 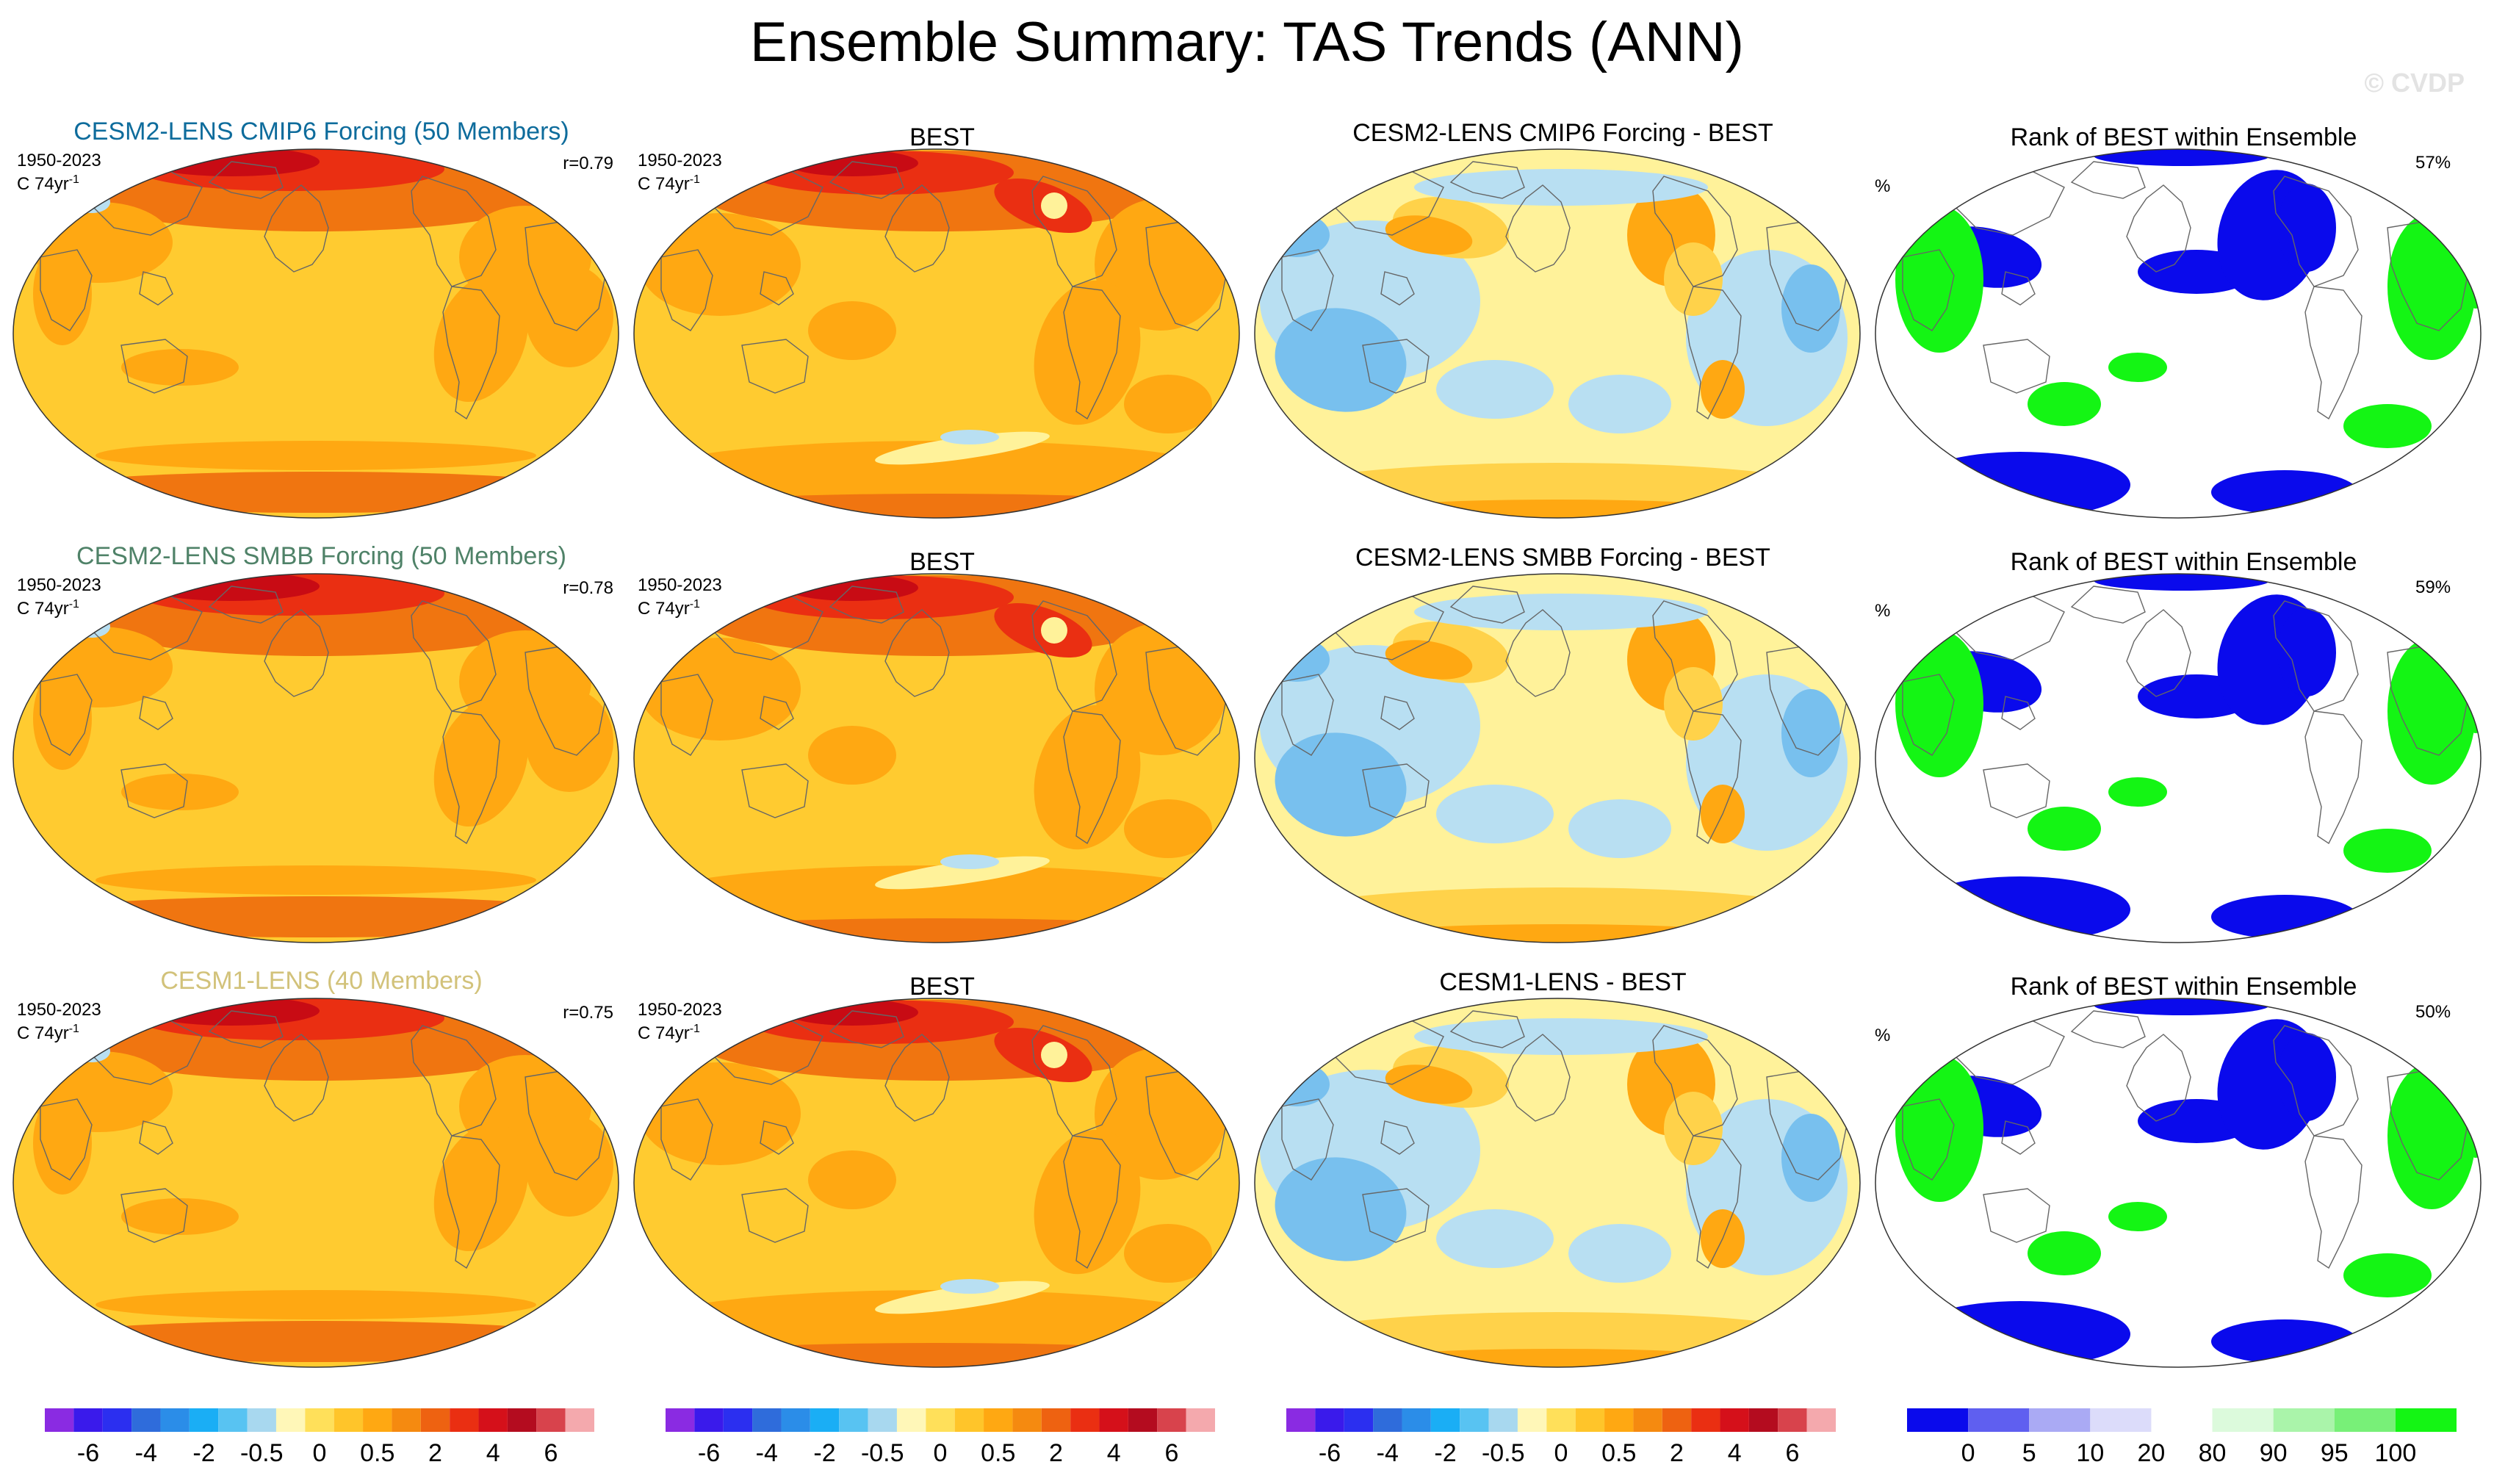 What do you see at coordinates (551, 1453) in the screenshot?
I see `colorbar-tick-label: 6` at bounding box center [551, 1453].